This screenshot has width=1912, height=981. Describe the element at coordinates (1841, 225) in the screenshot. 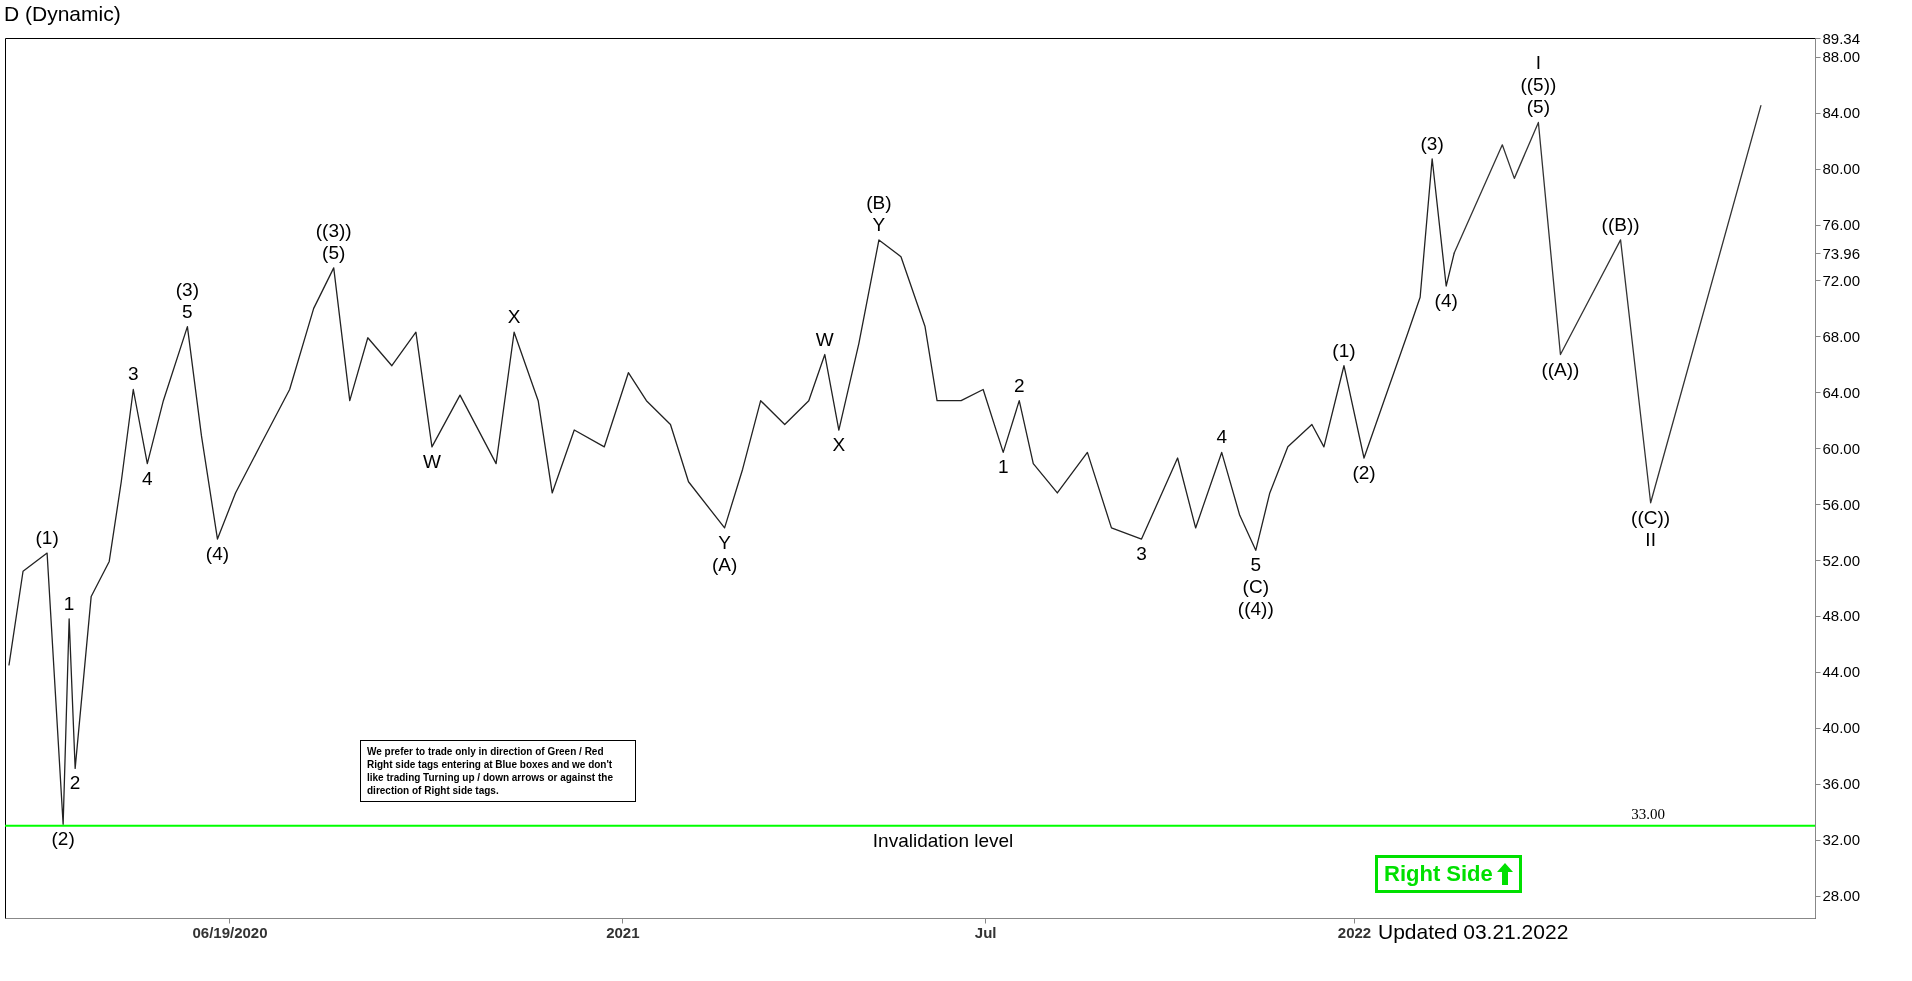

I see `y-tick-label: 76.00` at that location.